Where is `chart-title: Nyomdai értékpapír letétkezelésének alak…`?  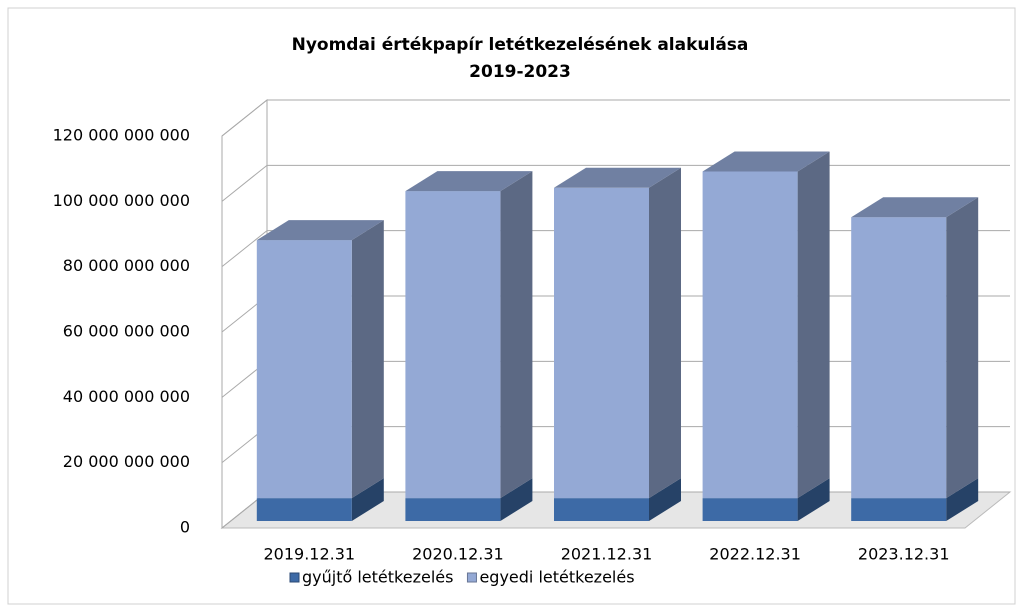 chart-title: Nyomdai értékpapír letétkezelésének alak… is located at coordinates (520, 45).